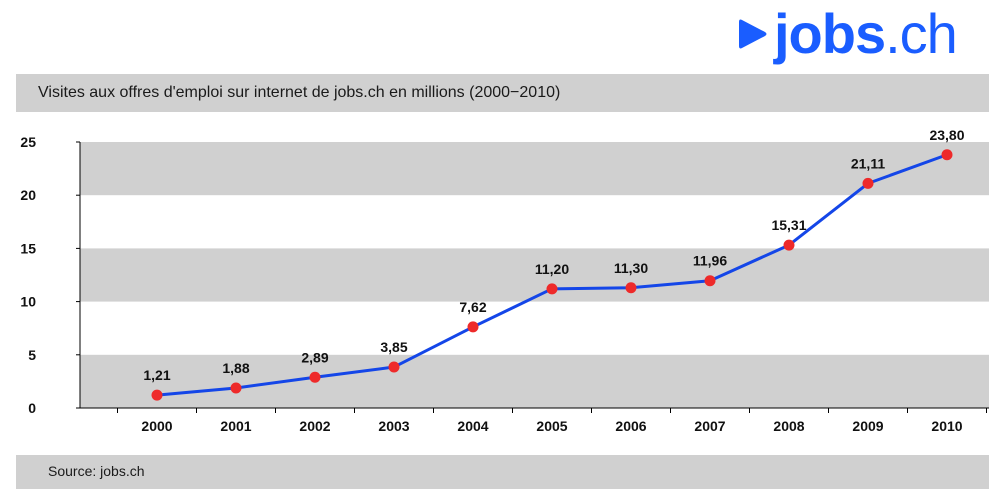 This screenshot has height=500, width=1004. What do you see at coordinates (502, 472) in the screenshot?
I see `source-bar: Source: jobs.ch` at bounding box center [502, 472].